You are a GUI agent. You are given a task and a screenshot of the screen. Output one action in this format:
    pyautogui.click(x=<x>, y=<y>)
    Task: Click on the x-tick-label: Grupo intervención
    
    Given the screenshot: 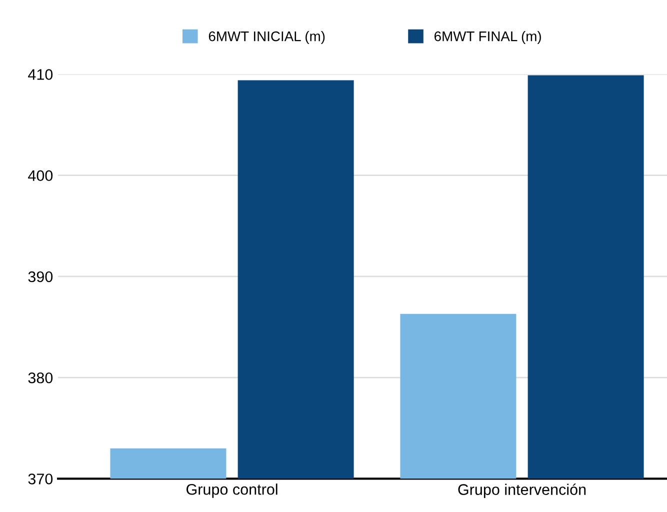 What is the action you would take?
    pyautogui.click(x=522, y=491)
    